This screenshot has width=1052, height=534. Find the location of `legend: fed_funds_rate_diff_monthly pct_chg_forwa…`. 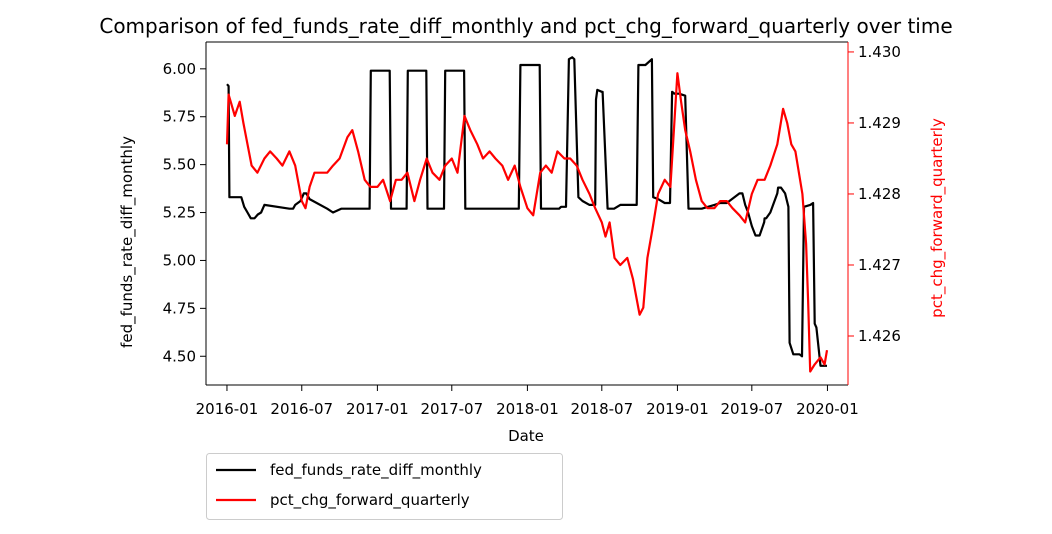

legend: fed_funds_rate_diff_monthly pct_chg_forwa… is located at coordinates (384, 486).